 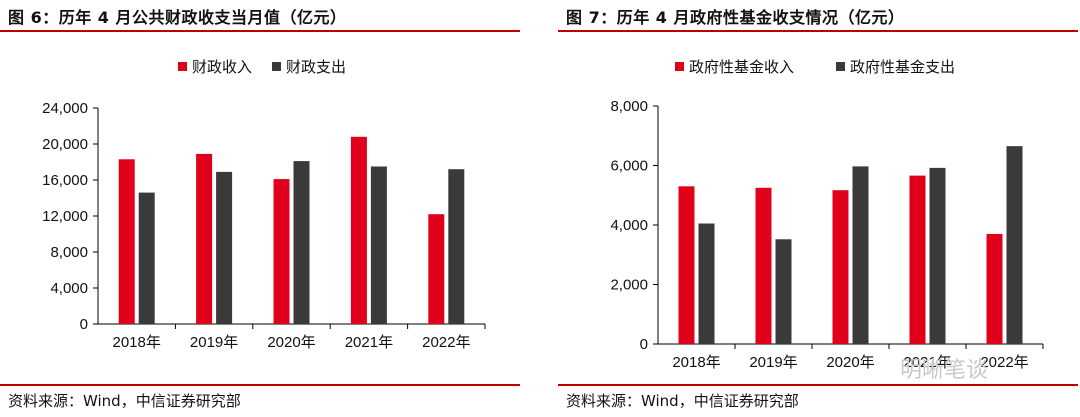 What do you see at coordinates (65, 180) in the screenshot?
I see `y-tick-label: 16,000` at bounding box center [65, 180].